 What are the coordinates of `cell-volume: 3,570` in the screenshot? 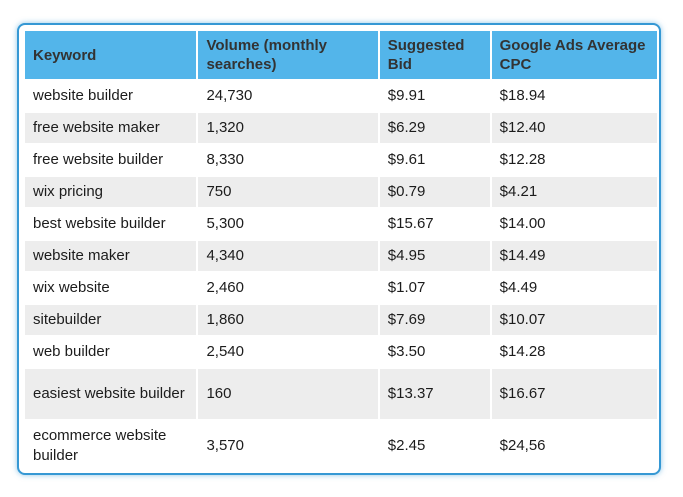 It's located at (288, 446).